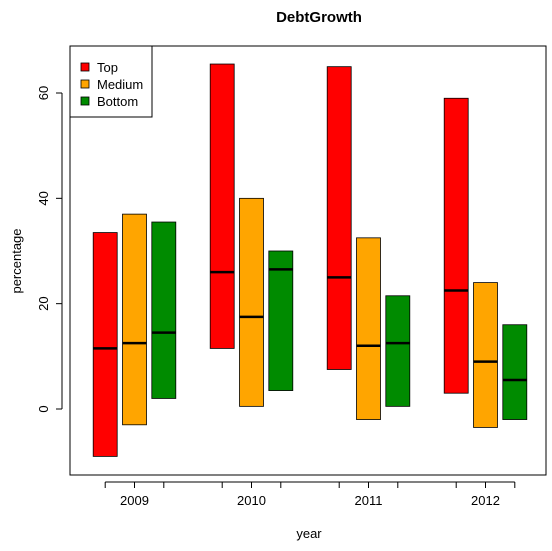 The width and height of the screenshot is (552, 551). What do you see at coordinates (369, 500) in the screenshot?
I see `x-tick-label-2011: 2011` at bounding box center [369, 500].